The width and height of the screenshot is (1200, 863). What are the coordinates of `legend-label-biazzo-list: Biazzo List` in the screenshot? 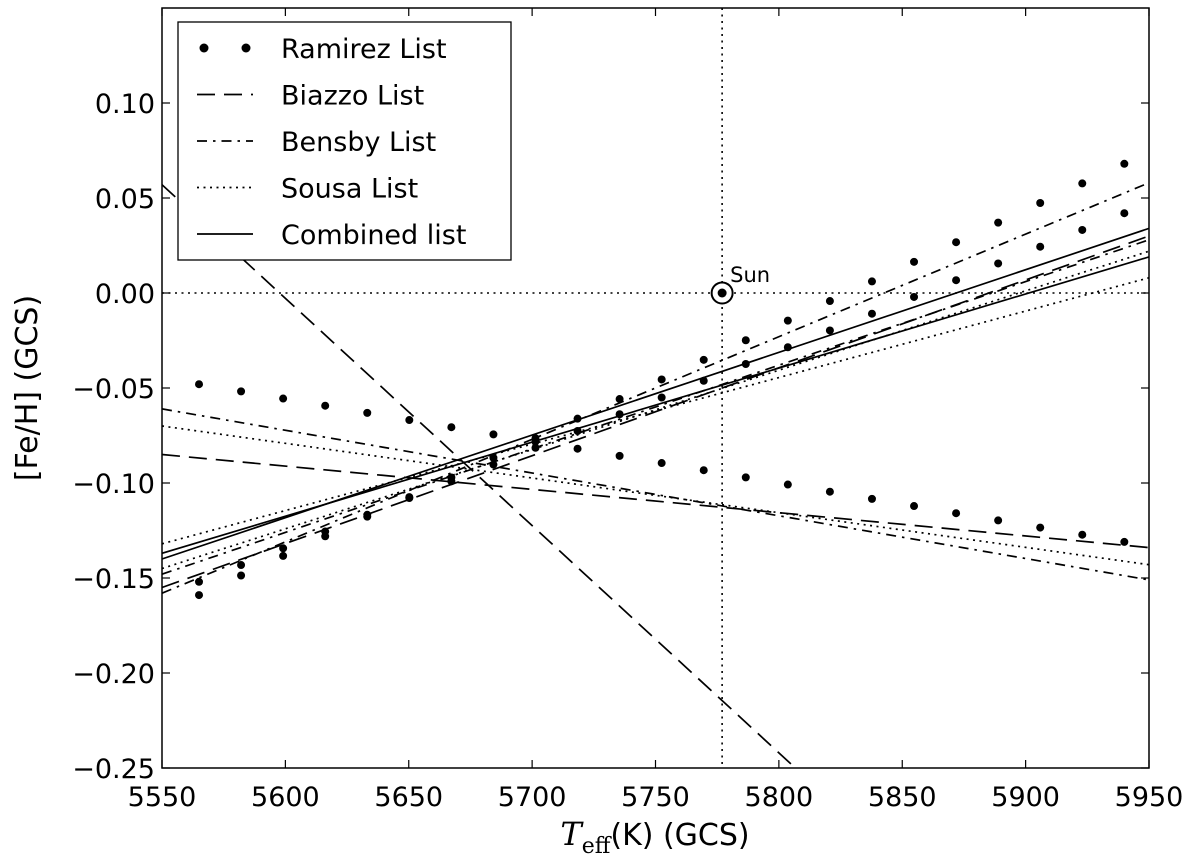 It's located at (352, 96).